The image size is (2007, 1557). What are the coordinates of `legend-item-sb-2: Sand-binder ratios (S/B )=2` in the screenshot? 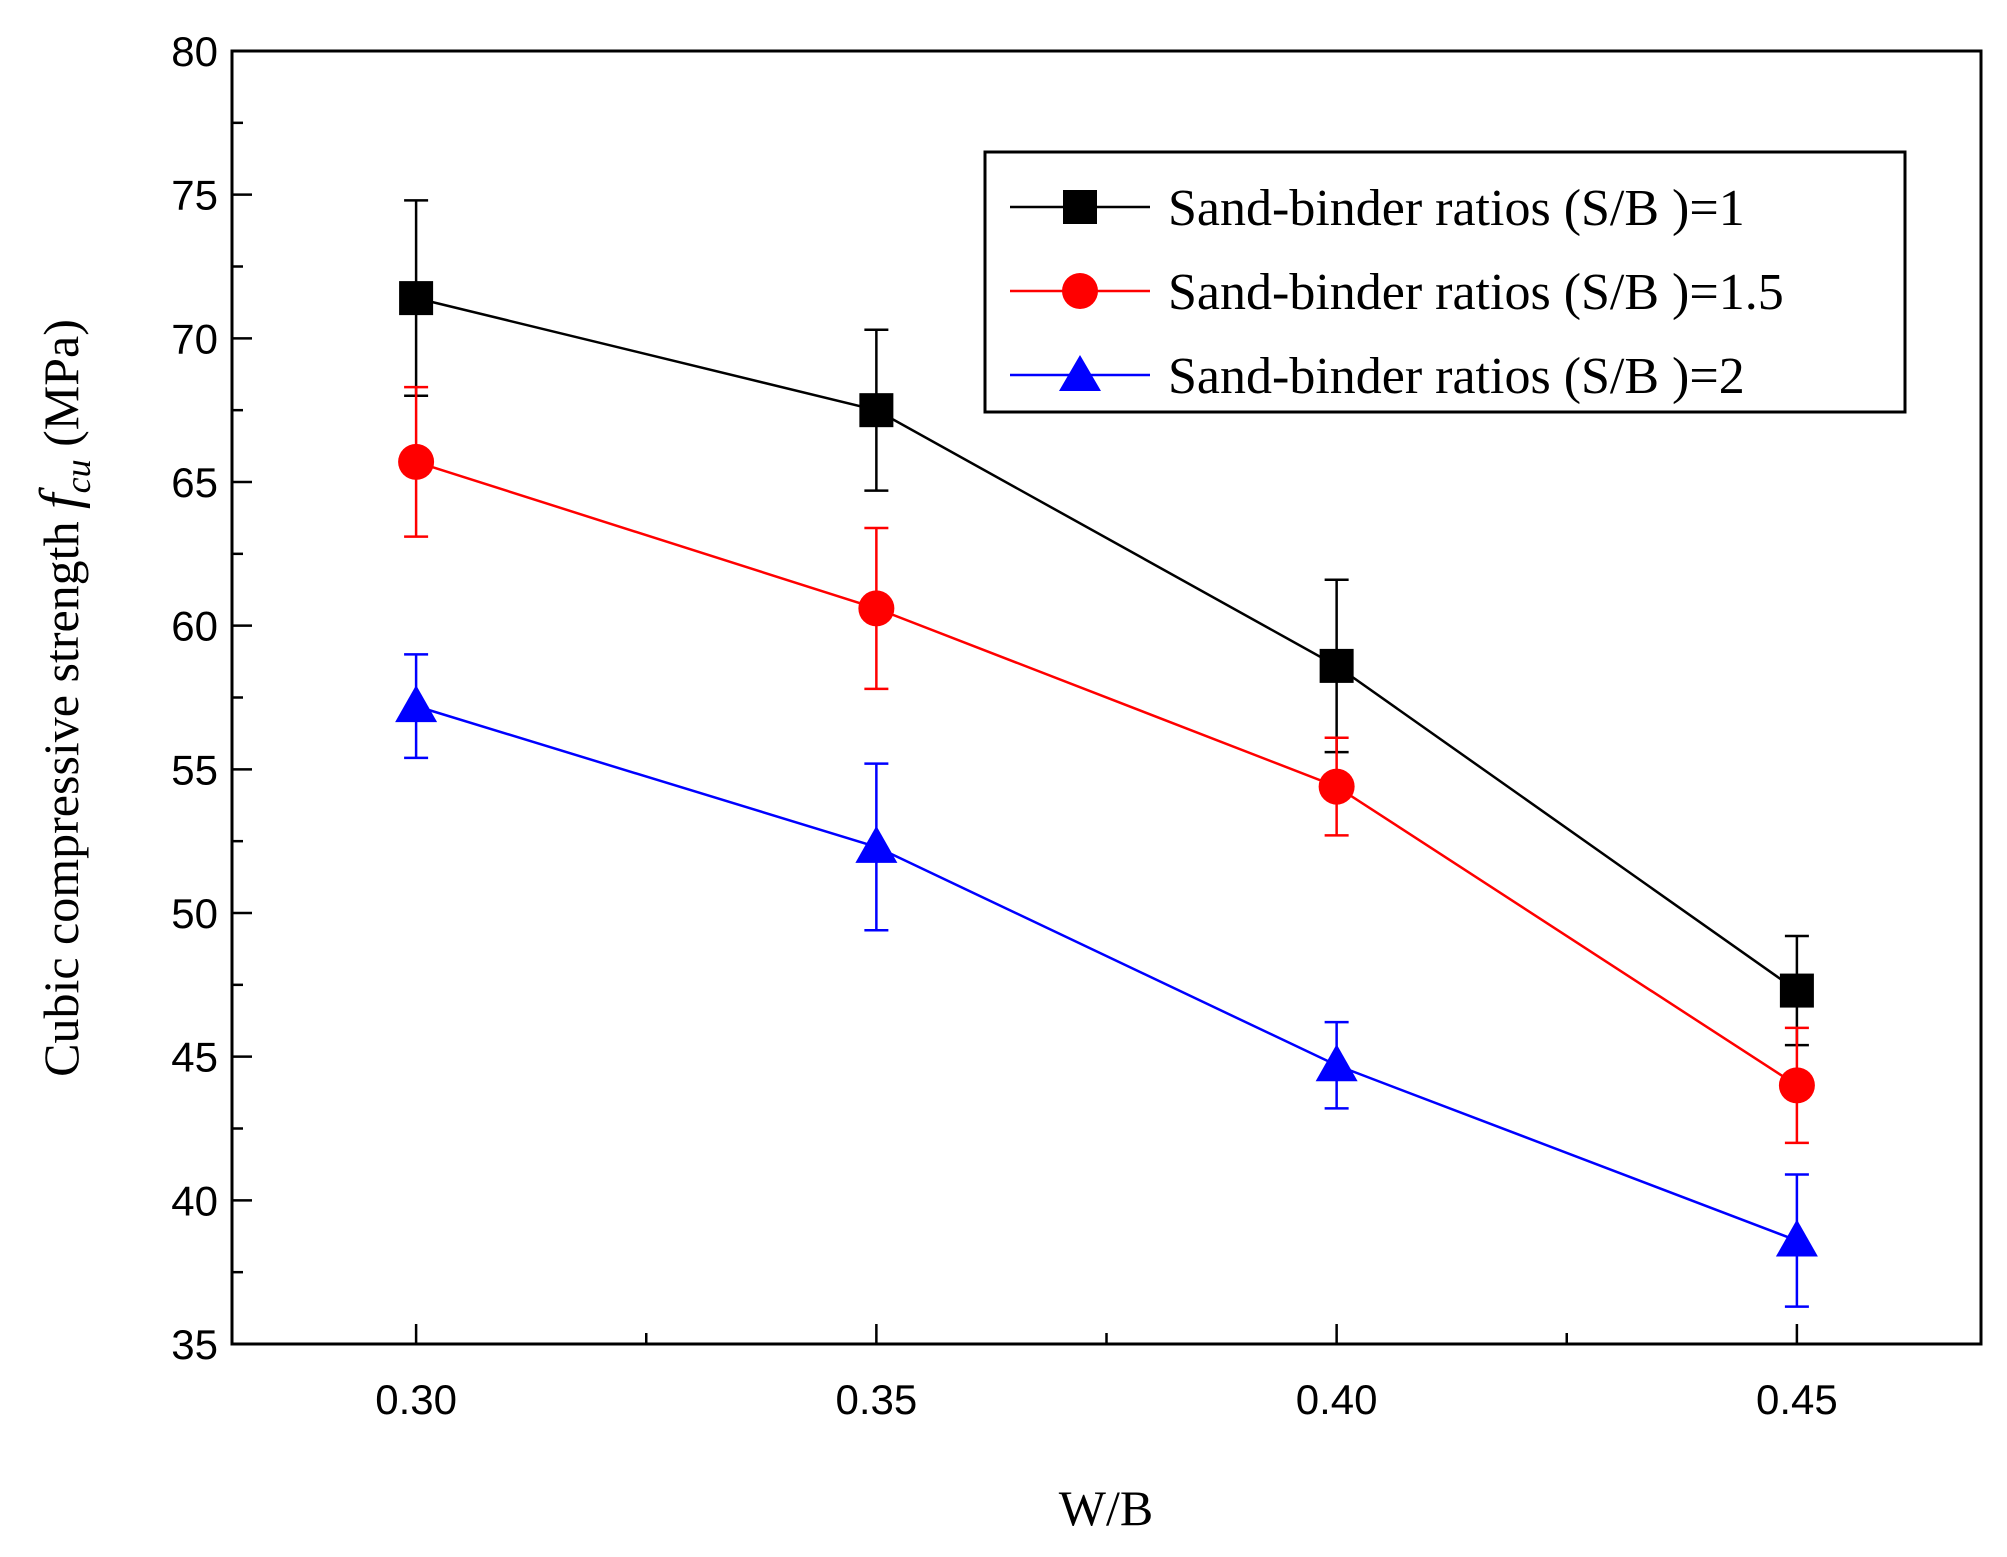 It's located at (1377, 376).